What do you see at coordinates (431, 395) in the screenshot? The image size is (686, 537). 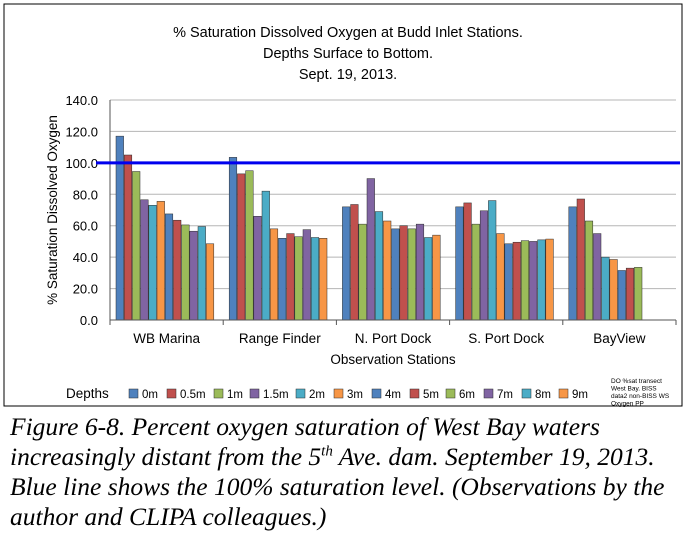 I see `legend-label-5m: 5m` at bounding box center [431, 395].